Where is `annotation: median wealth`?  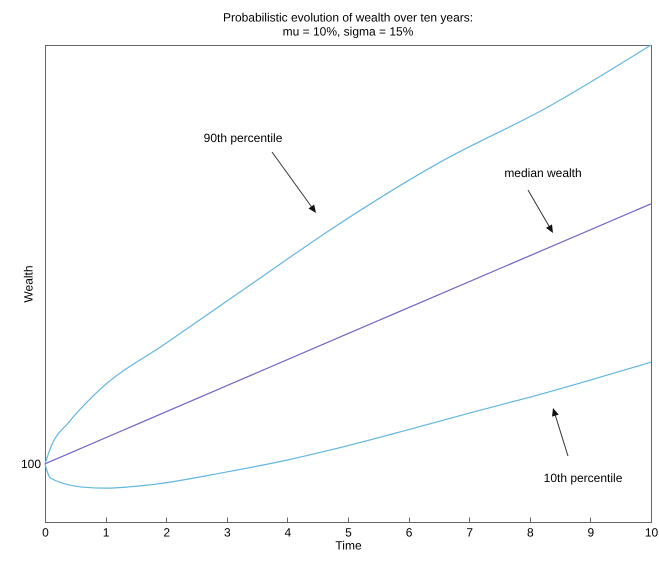 annotation: median wealth is located at coordinates (543, 173).